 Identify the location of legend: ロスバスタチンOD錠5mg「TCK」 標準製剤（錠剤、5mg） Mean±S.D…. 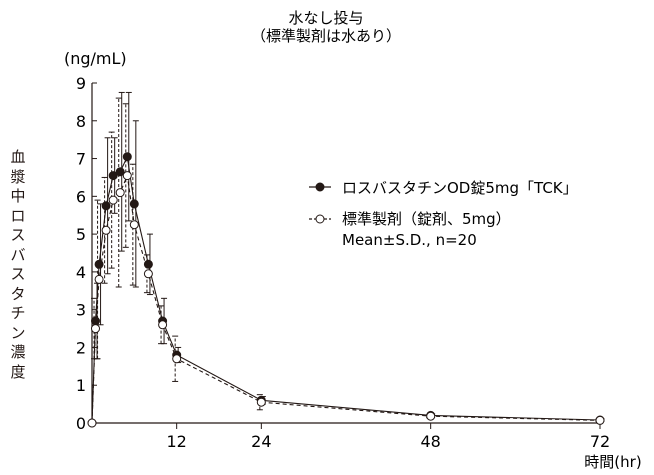
(443, 214).